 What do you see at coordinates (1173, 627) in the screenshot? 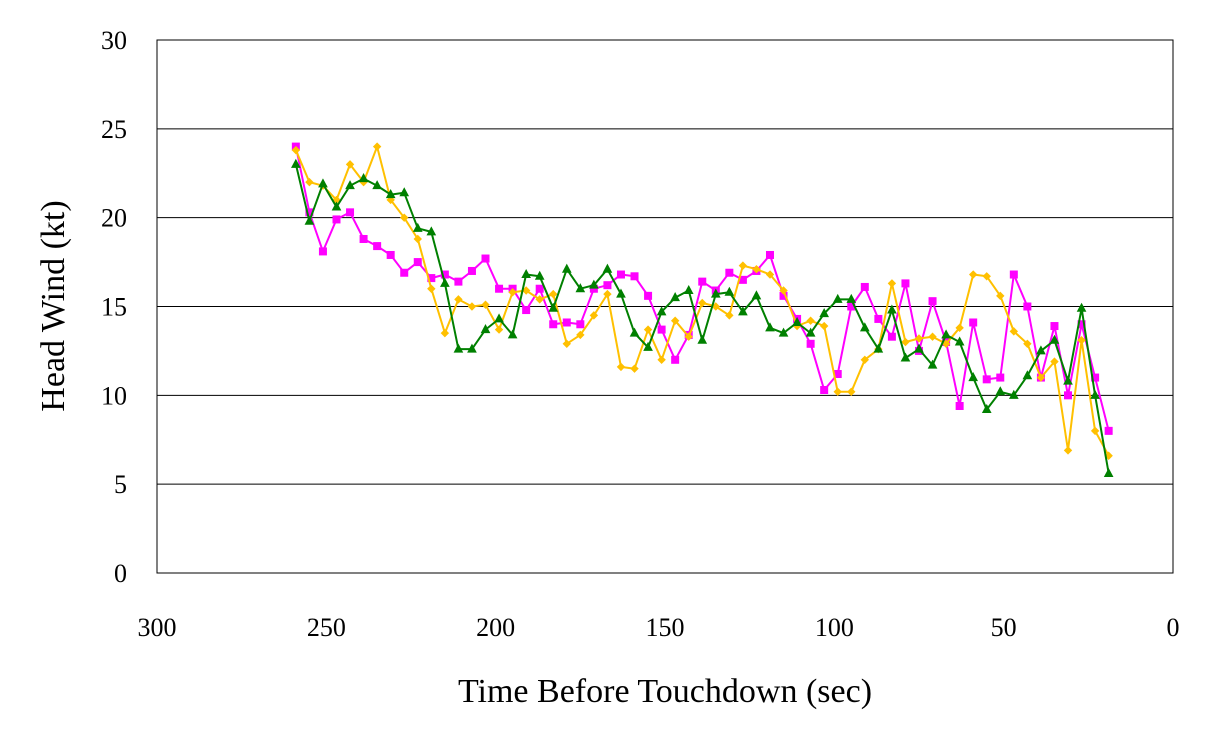
I see `x-tick-label: 0` at bounding box center [1173, 627].